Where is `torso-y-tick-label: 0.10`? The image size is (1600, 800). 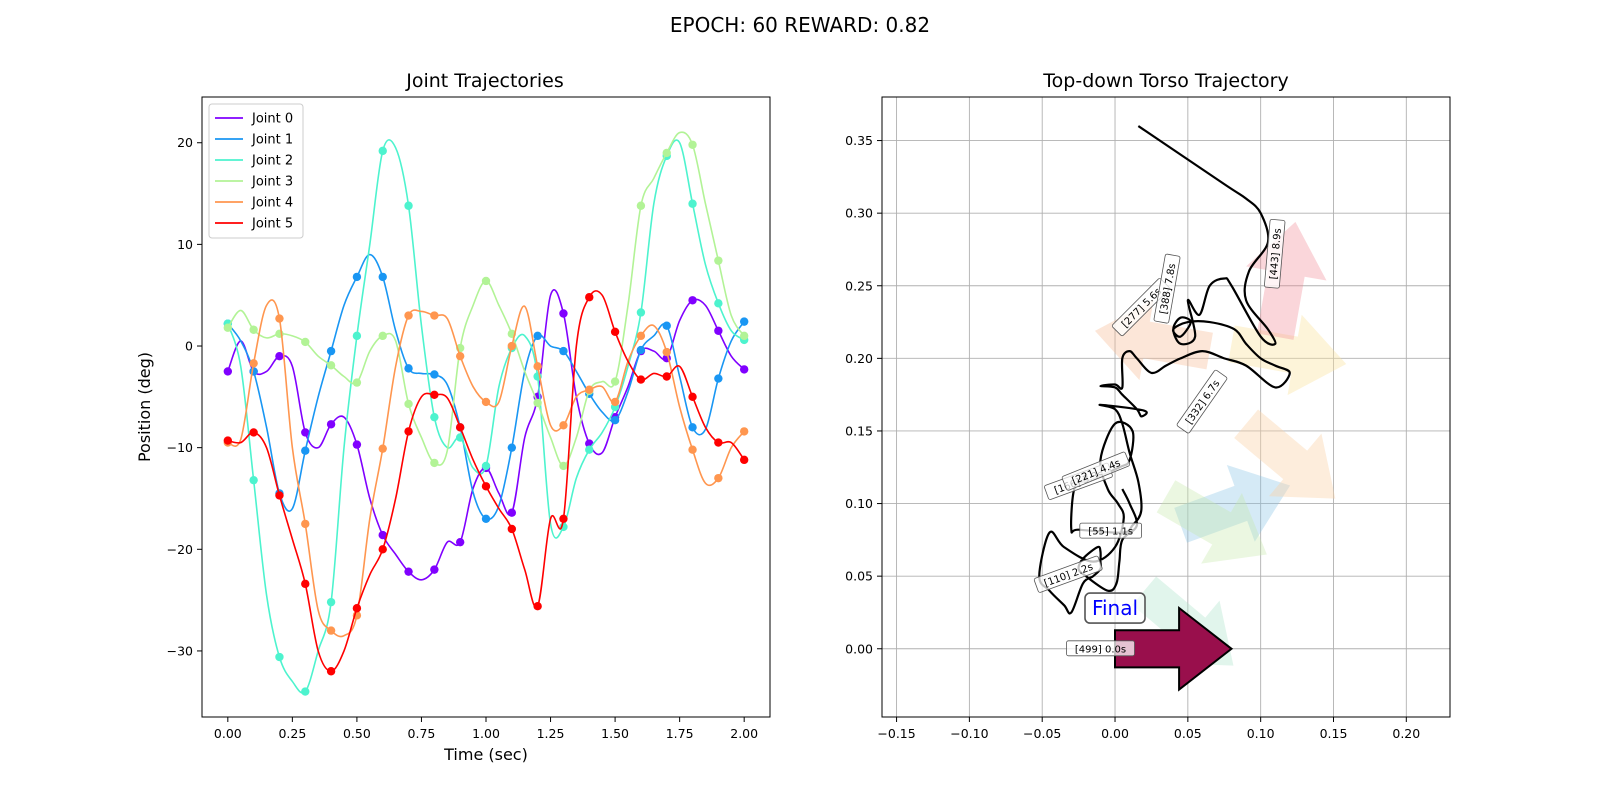
torso-y-tick-label: 0.10 is located at coordinates (859, 503).